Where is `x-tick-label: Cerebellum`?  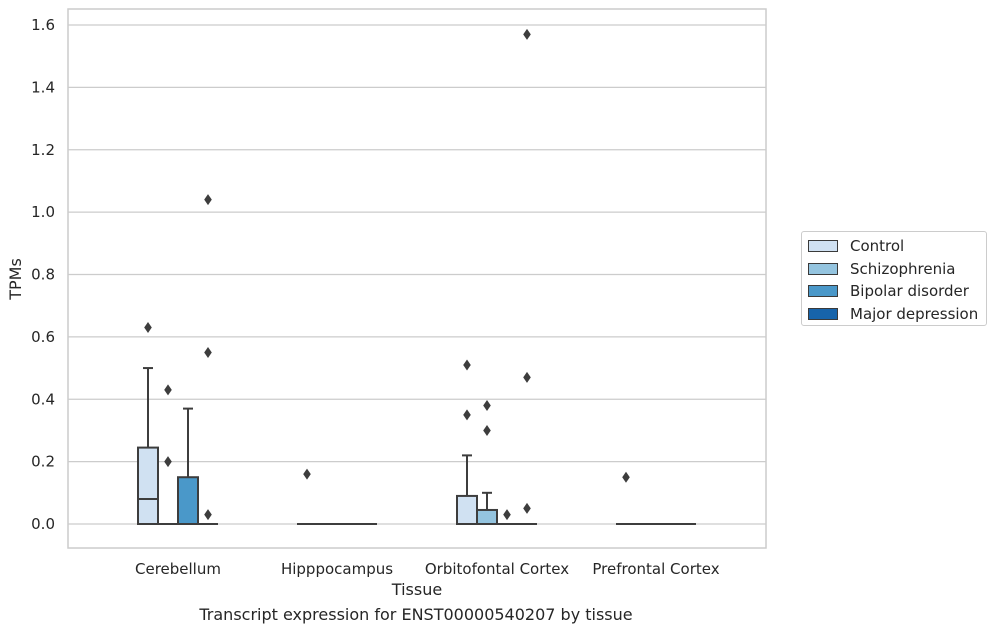 x-tick-label: Cerebellum is located at coordinates (178, 569).